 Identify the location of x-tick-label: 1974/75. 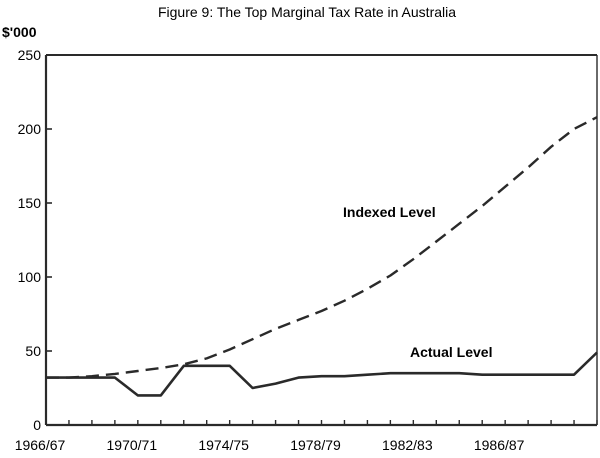
(223, 445).